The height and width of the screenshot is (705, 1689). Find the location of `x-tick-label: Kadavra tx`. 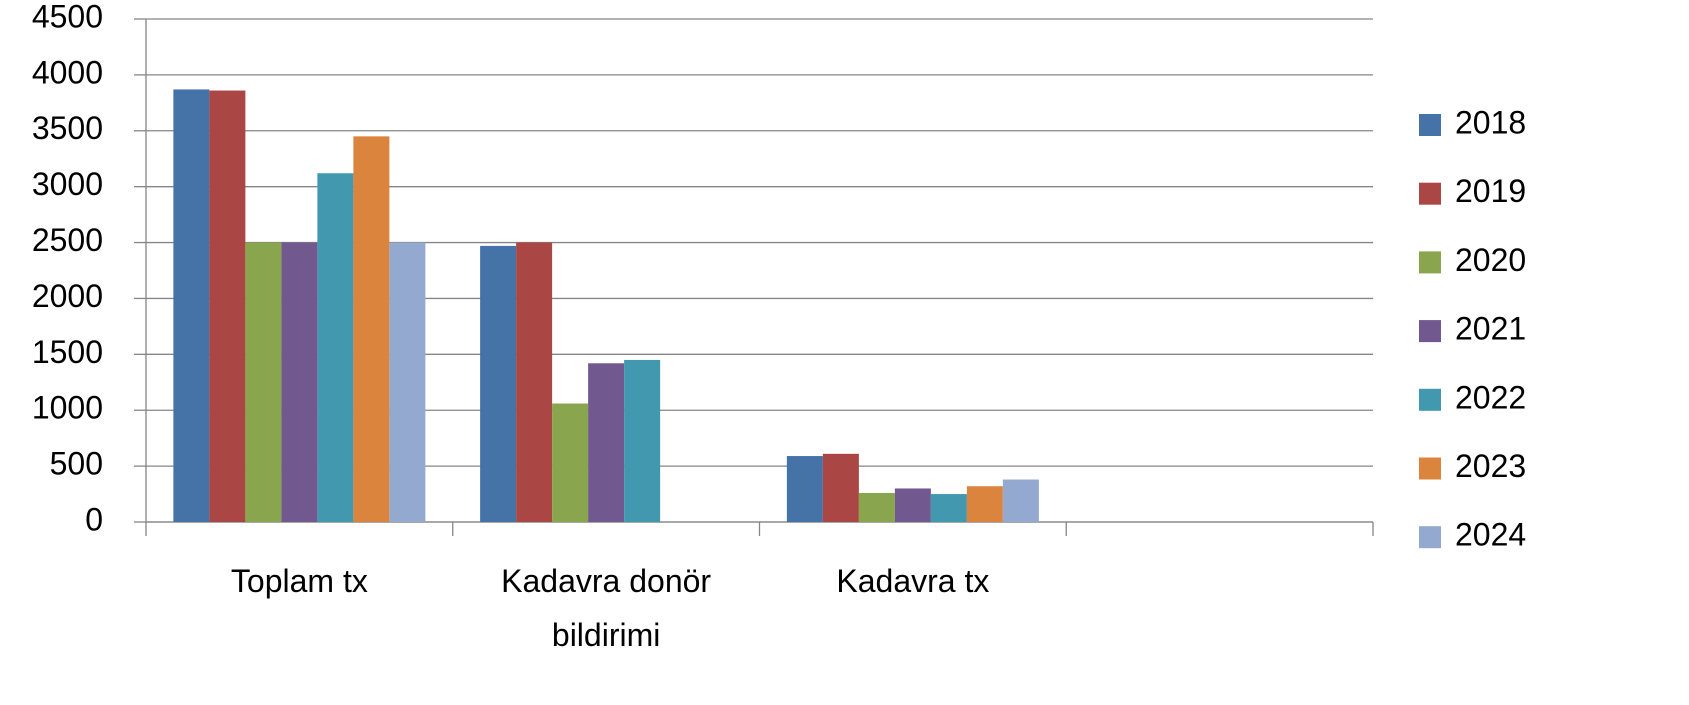

x-tick-label: Kadavra tx is located at coordinates (913, 581).